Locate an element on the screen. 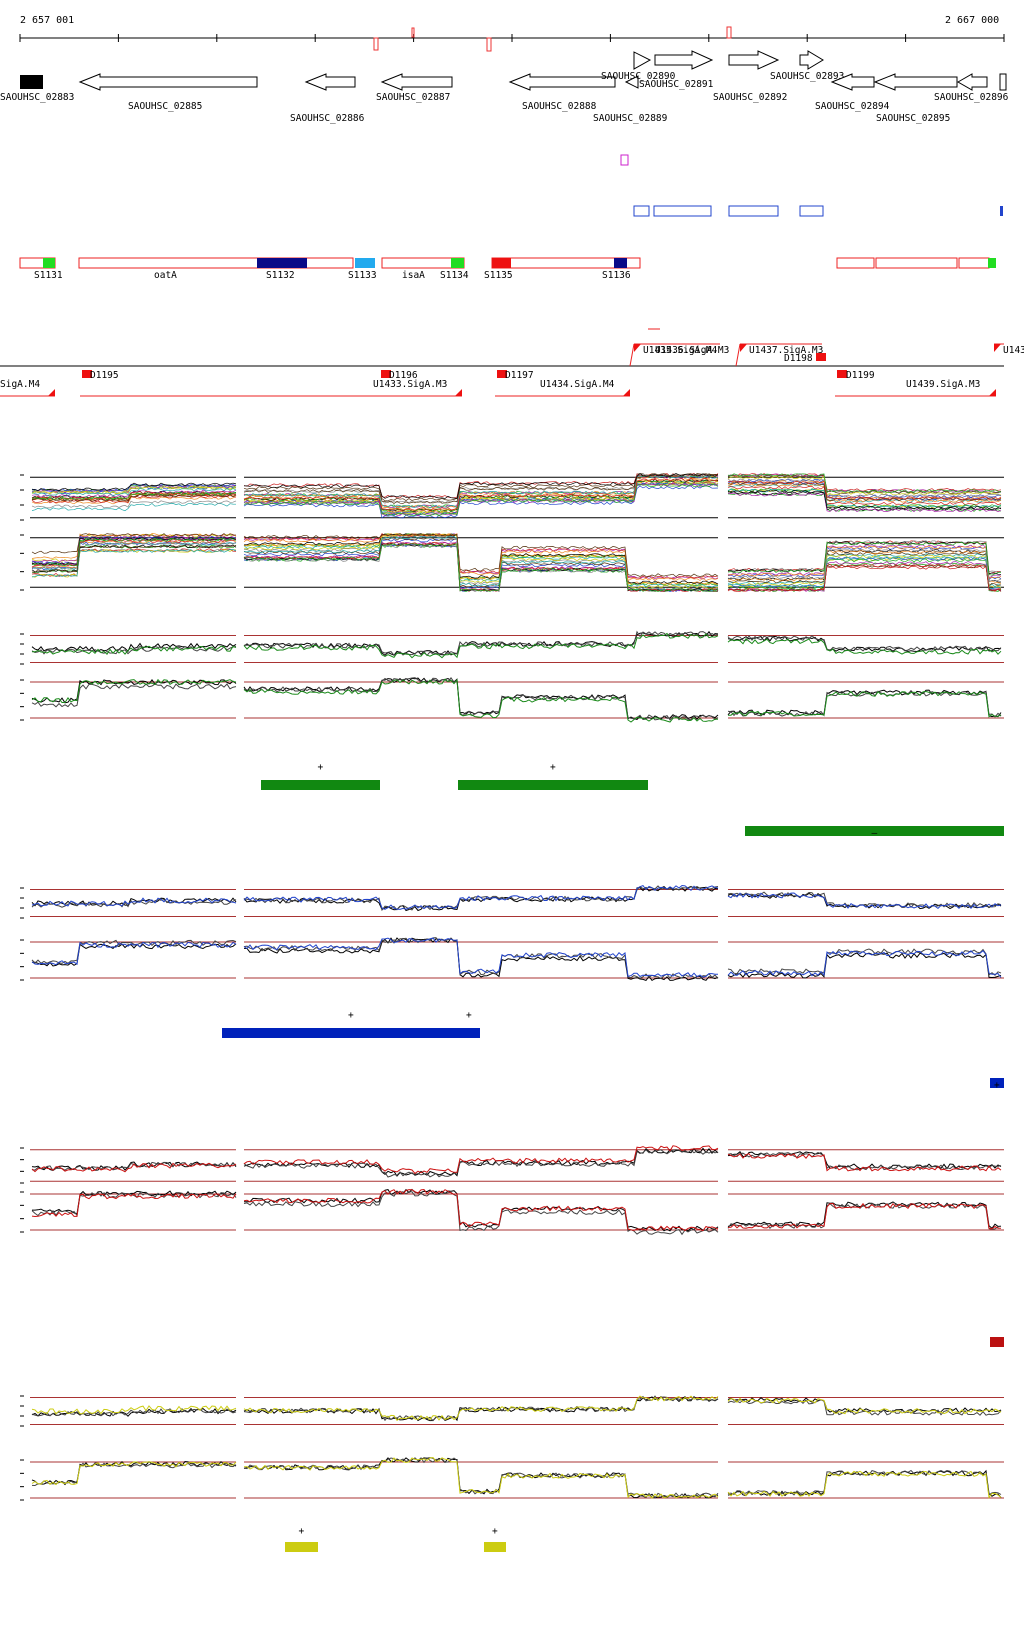 This screenshot has height=1640, width=1024. feature-boxes is located at coordinates (811, 185).